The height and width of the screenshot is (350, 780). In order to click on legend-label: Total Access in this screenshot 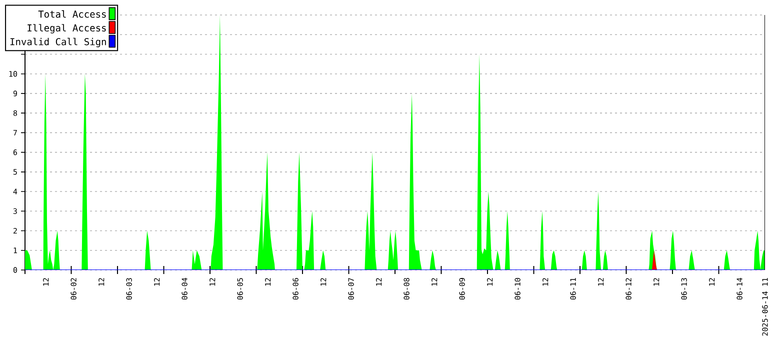, I will do `click(72, 14)`.